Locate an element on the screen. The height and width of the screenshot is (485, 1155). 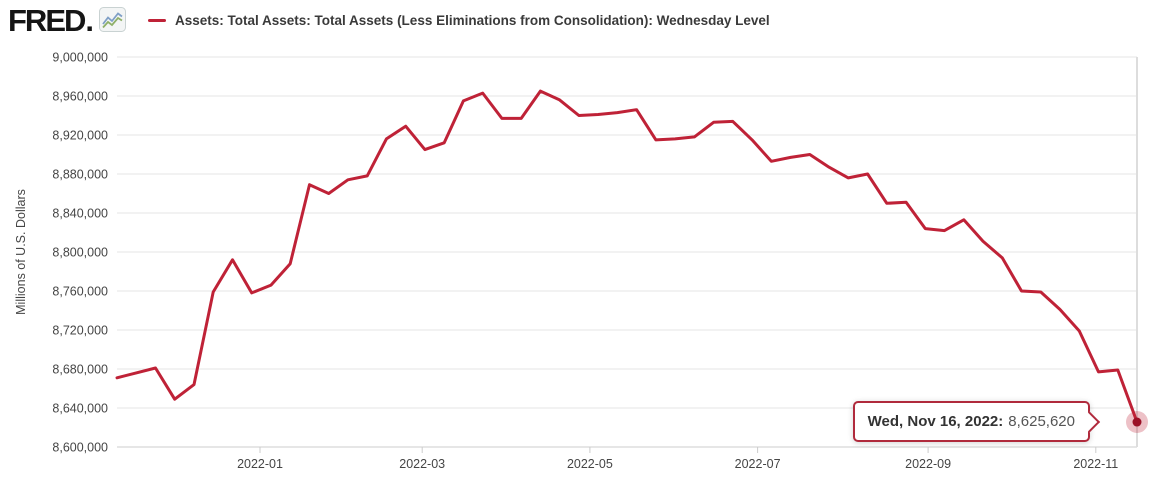
y-tick-label: 8,960,000 is located at coordinates (80, 97).